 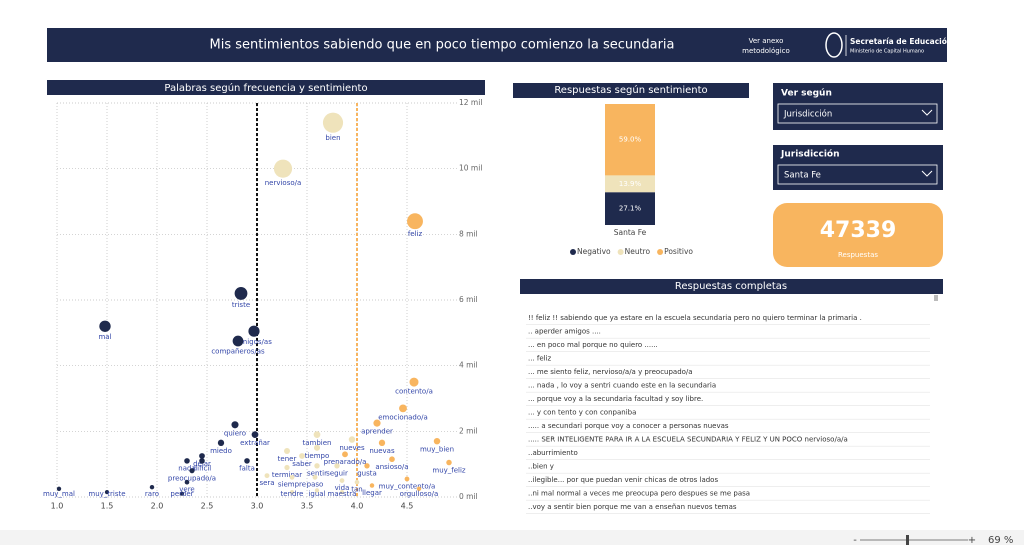 I want to click on x-tick-label: 4.5, so click(x=407, y=506).